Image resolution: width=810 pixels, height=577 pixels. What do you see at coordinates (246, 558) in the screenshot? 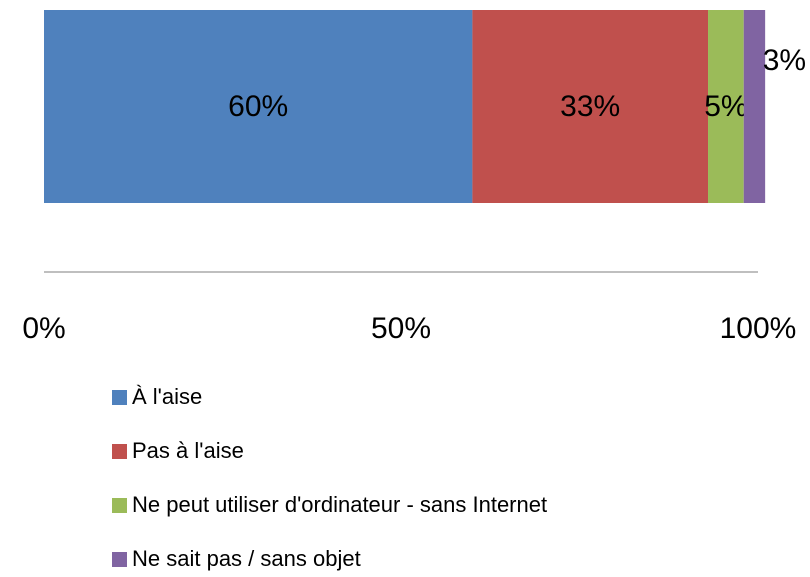
I see `legend-label: Ne sait pas / sans objet` at bounding box center [246, 558].